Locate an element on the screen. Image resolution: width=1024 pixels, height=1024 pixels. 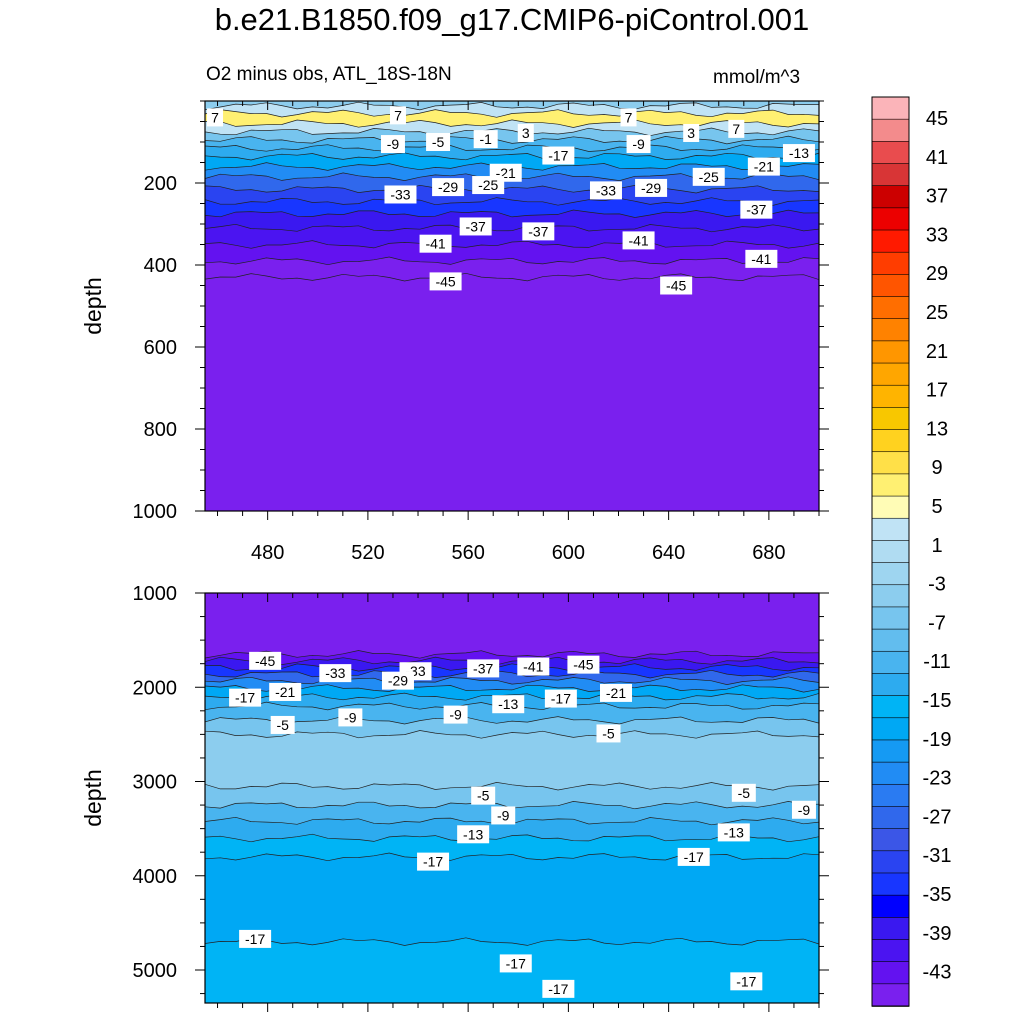
svg-text: -1 is located at coordinates (485, 139).